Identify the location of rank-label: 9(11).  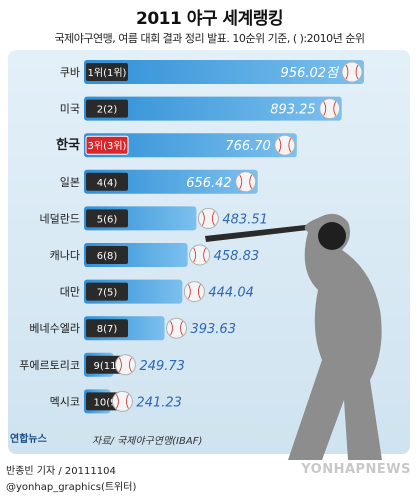
(107, 366).